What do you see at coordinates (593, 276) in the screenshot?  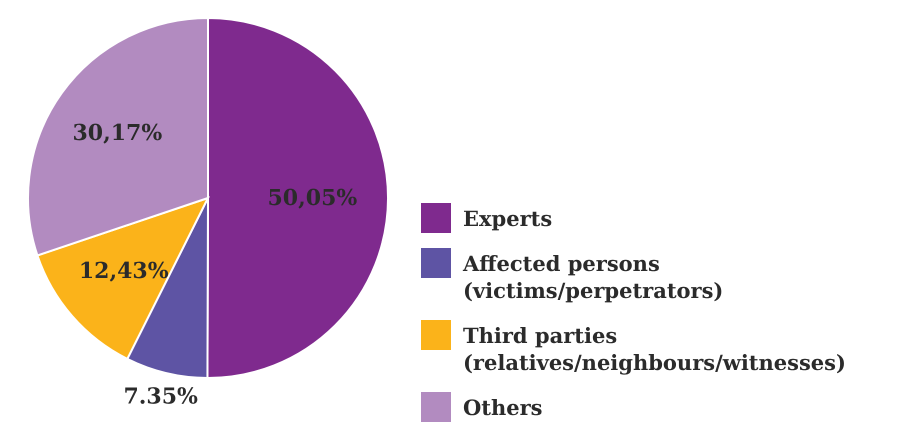 I see `legend-label: Affected persons (victims/perpetrators)` at bounding box center [593, 276].